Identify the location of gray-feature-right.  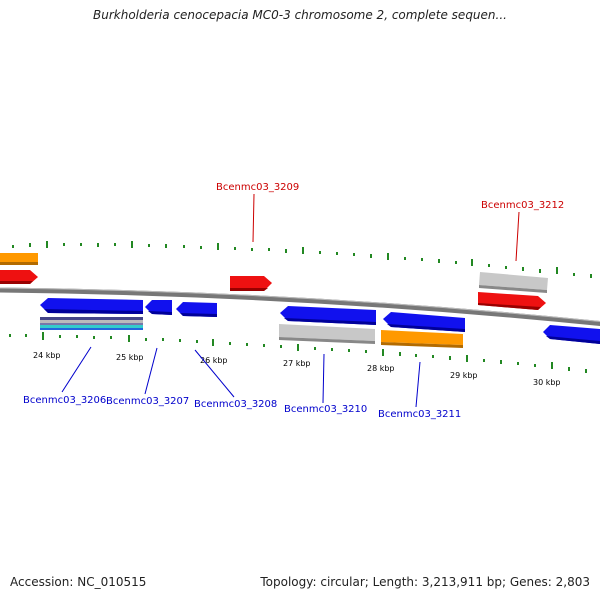
(513, 282).